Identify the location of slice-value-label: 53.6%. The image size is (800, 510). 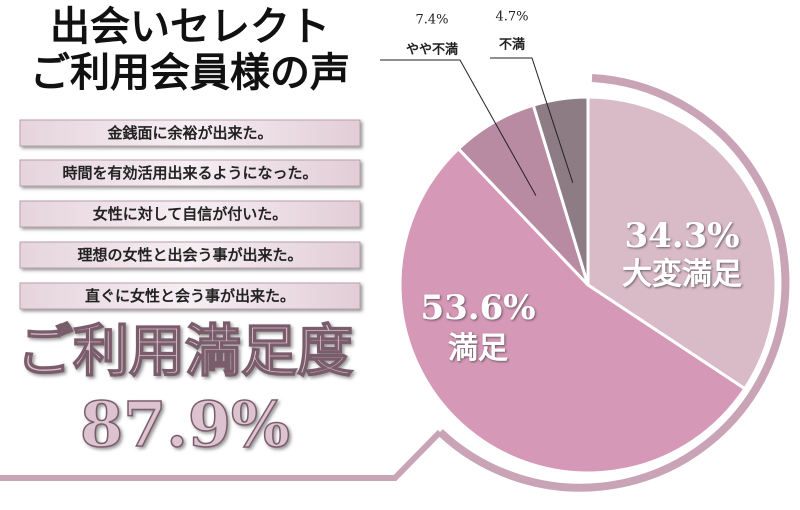
(477, 308).